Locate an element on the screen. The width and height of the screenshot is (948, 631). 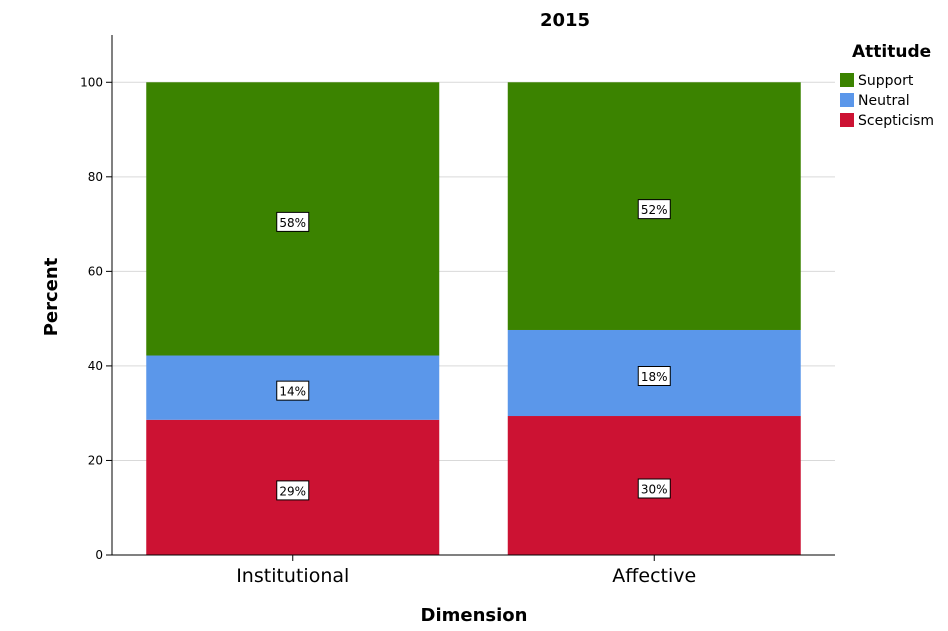
x-axis-title: Dimension is located at coordinates (474, 615).